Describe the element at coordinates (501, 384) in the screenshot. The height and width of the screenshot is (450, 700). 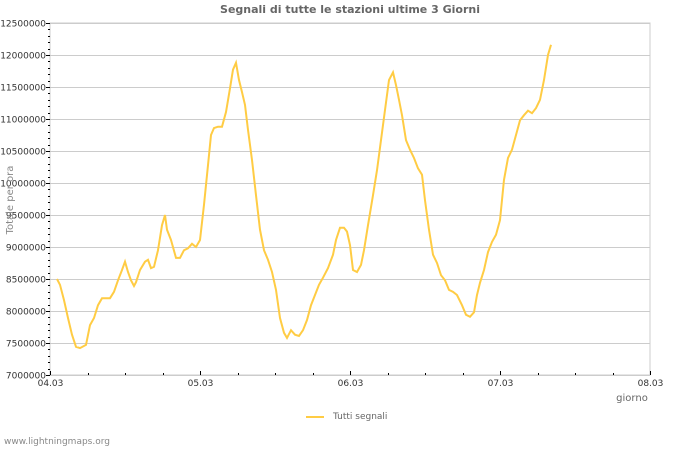
I see `x-tick-label: 07.03` at that location.